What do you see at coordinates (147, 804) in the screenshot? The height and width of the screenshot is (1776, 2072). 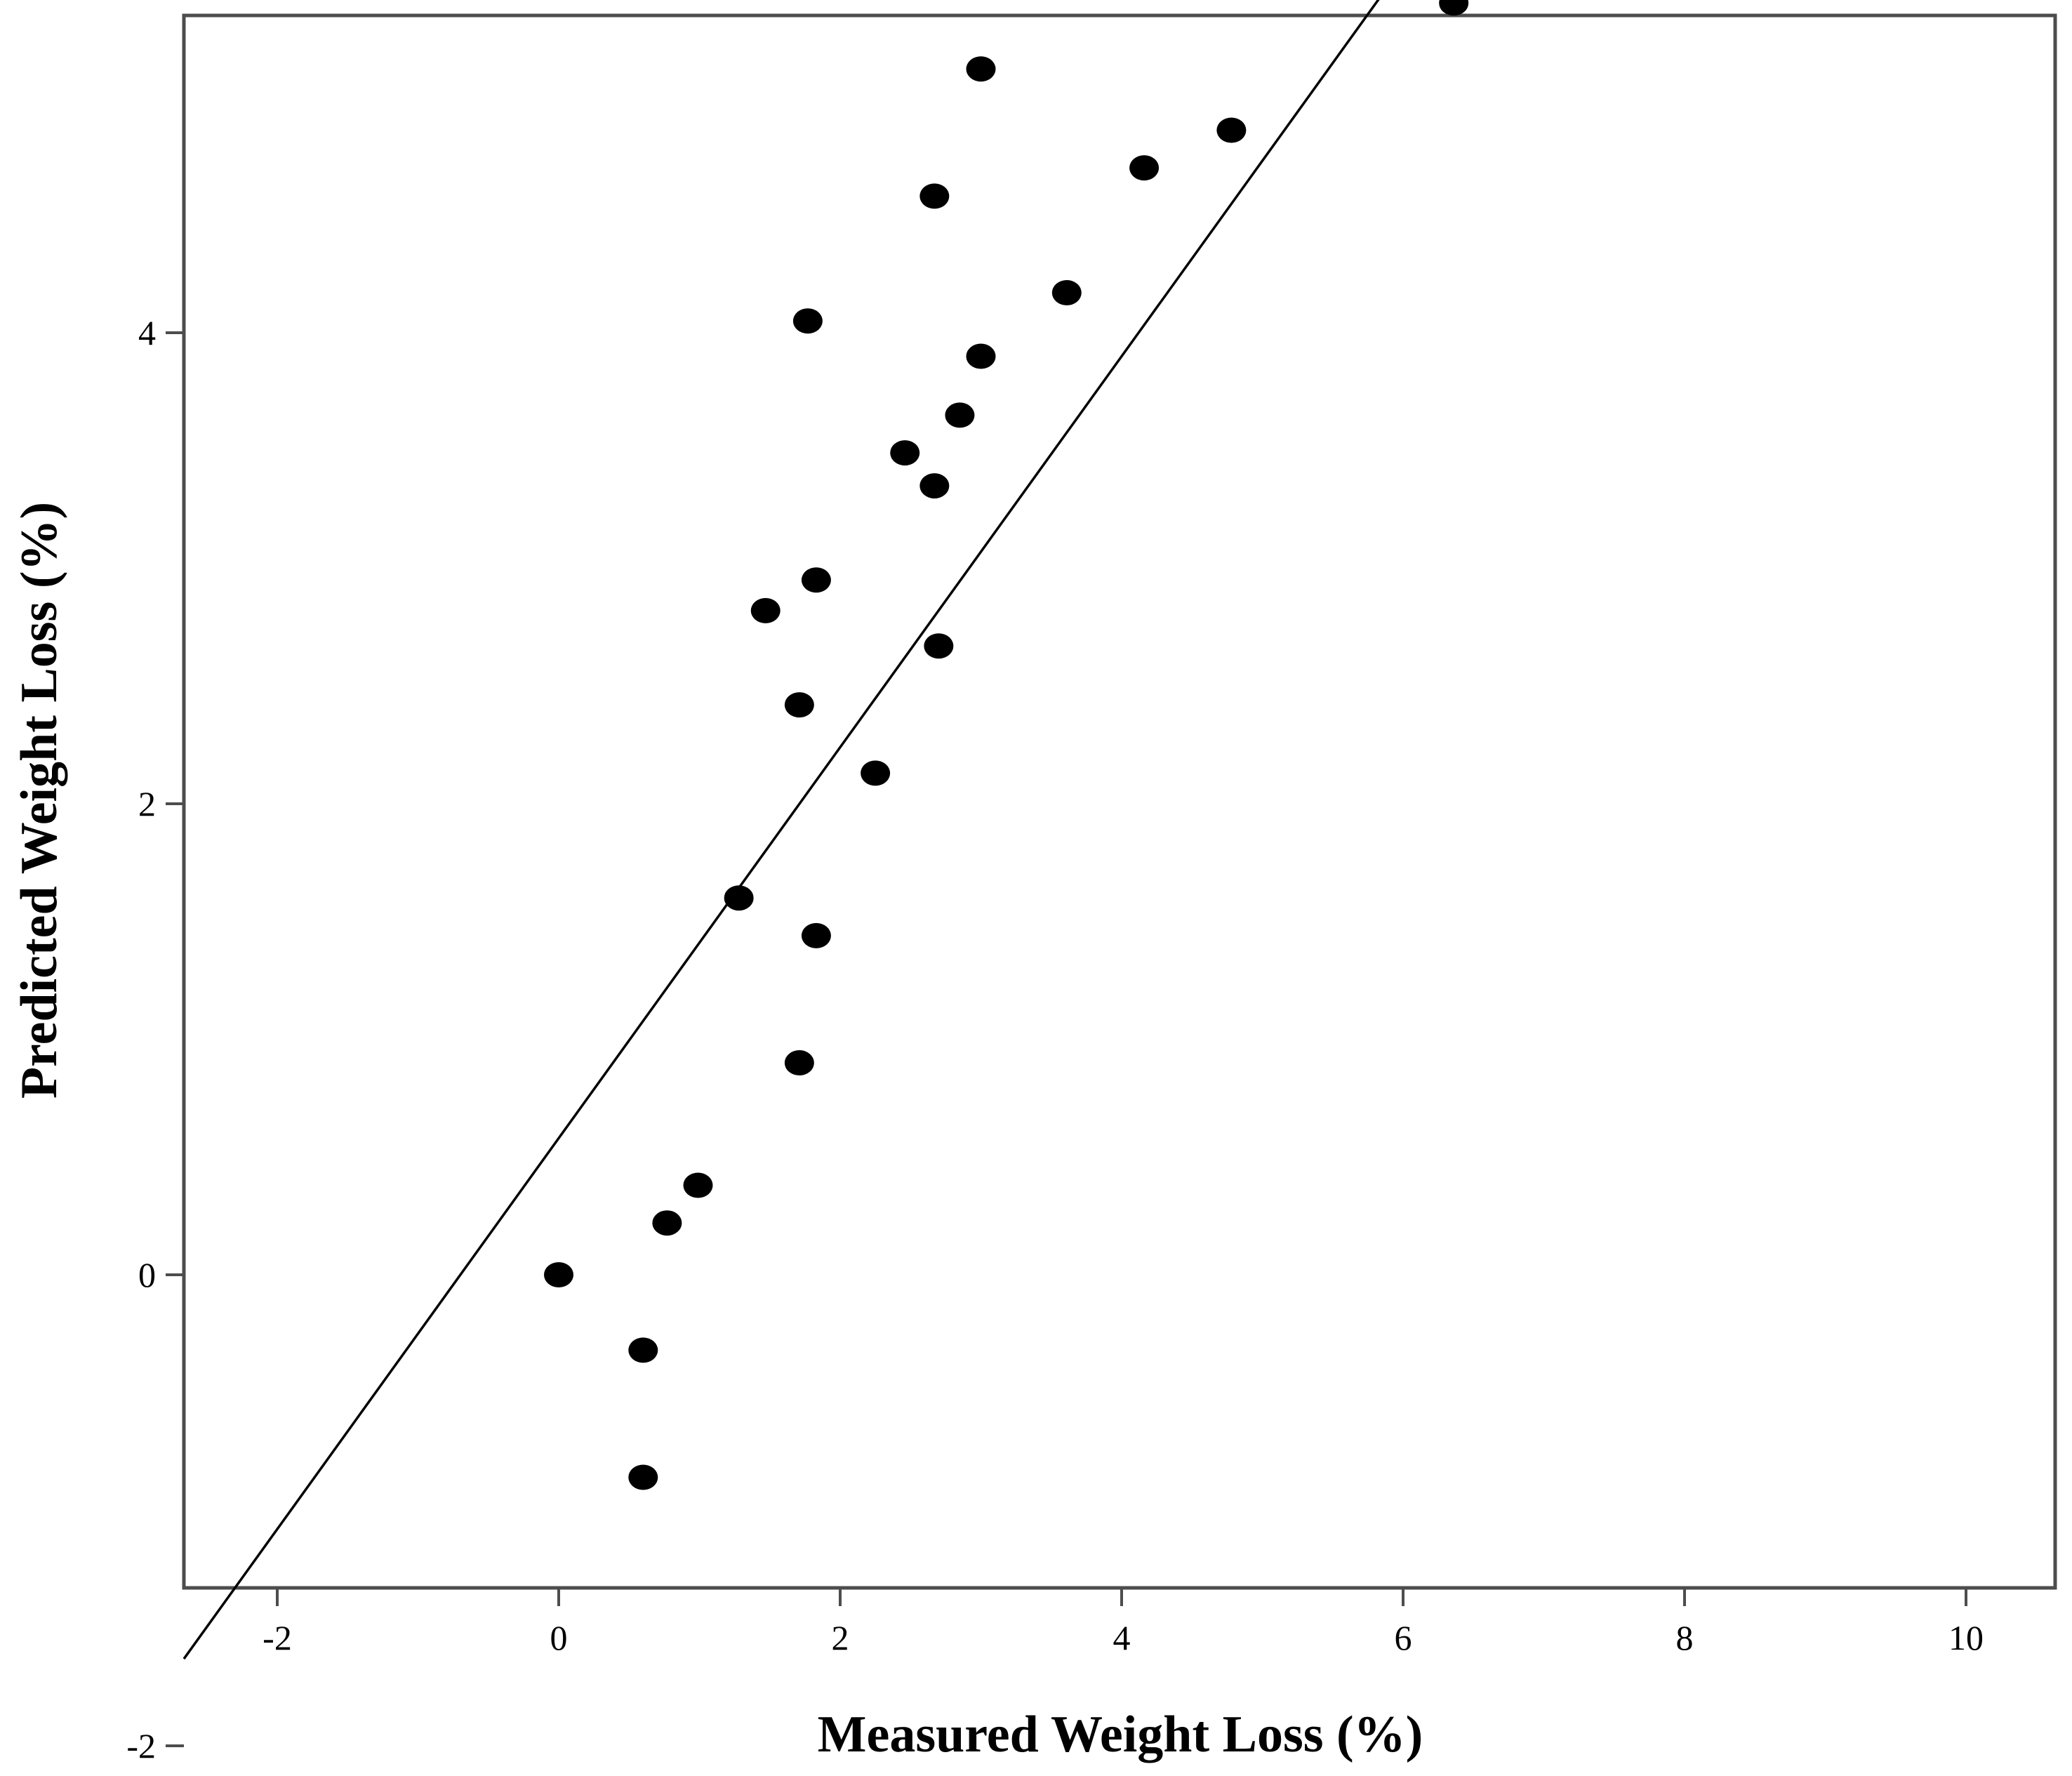 I see `y-tick-label: 2` at bounding box center [147, 804].